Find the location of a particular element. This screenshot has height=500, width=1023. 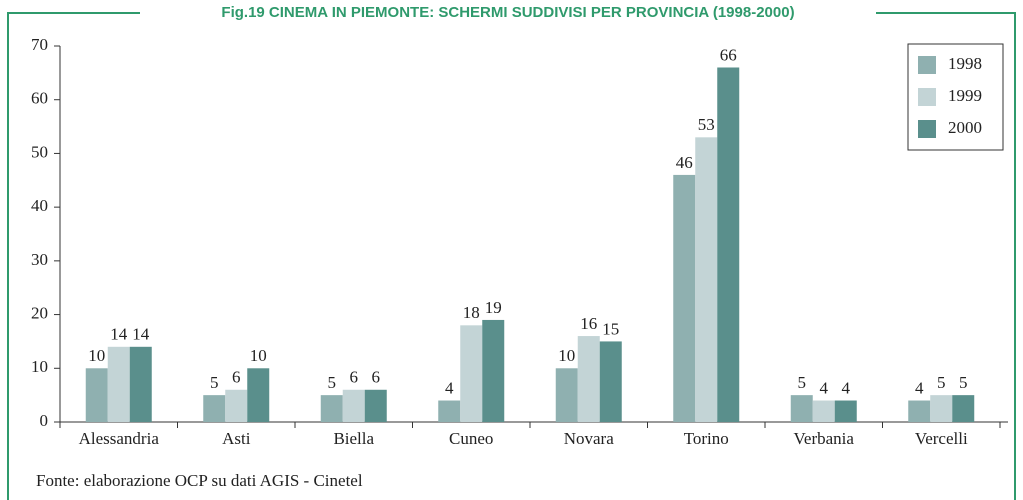

x-tick-label: Novara is located at coordinates (589, 438).